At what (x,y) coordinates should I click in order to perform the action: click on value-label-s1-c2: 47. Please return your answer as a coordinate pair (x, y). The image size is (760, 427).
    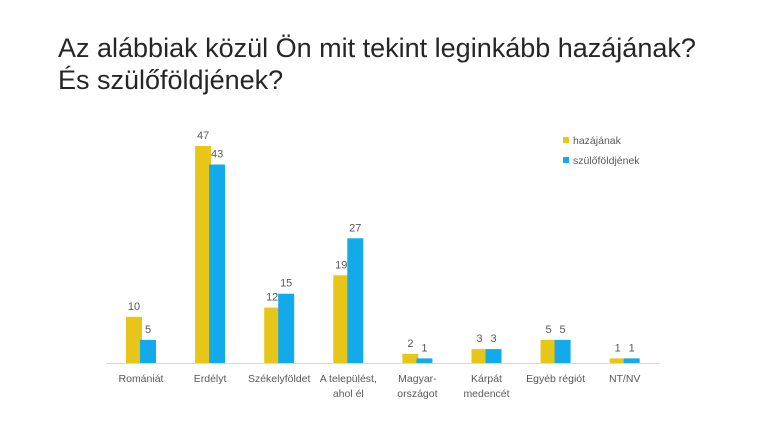
    Looking at the image, I should click on (203, 136).